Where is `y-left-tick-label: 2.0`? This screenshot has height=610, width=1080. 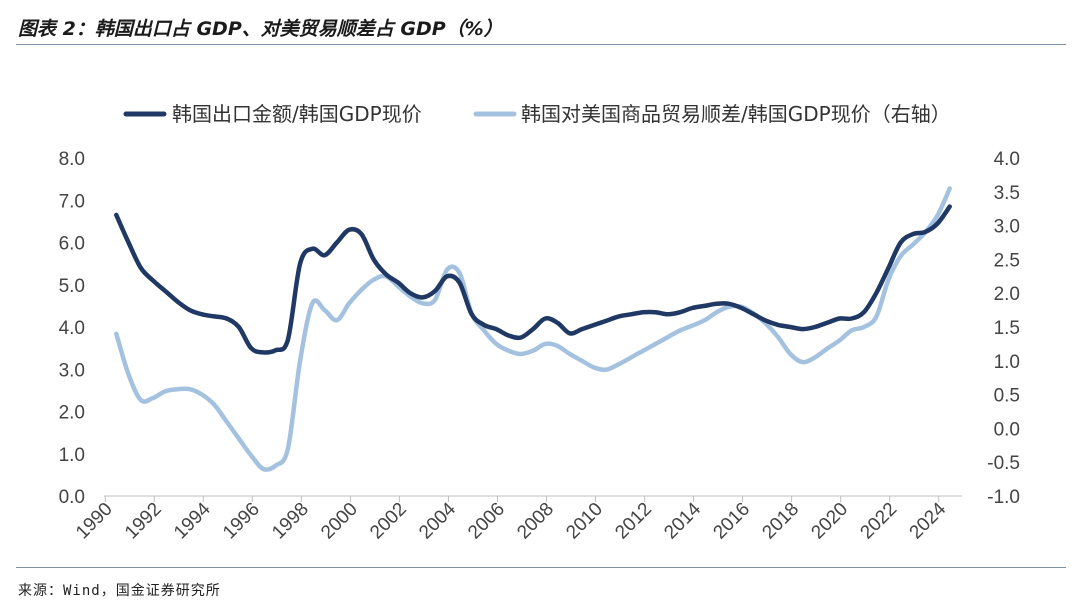
y-left-tick-label: 2.0 is located at coordinates (72, 413).